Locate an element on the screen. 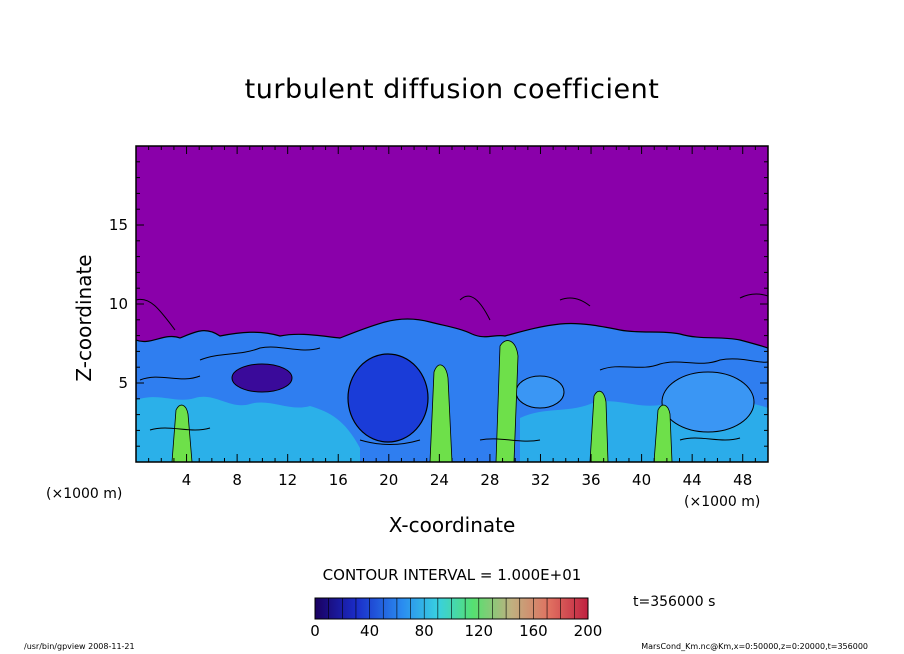 The image size is (904, 654). x-tick-label: 28 is located at coordinates (489, 480).